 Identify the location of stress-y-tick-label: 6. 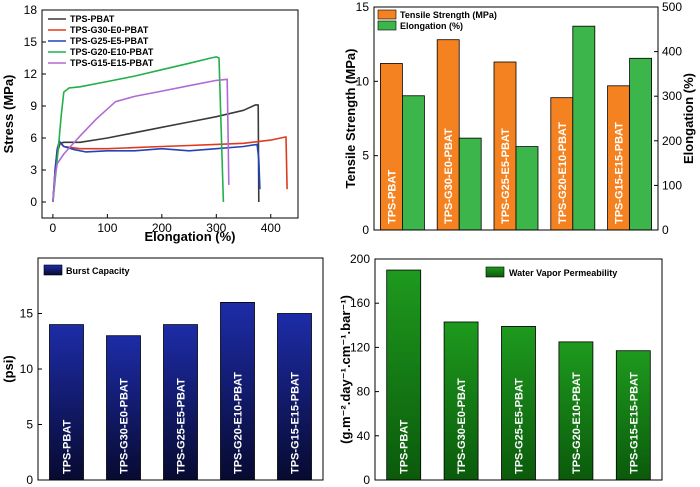
(33, 138).